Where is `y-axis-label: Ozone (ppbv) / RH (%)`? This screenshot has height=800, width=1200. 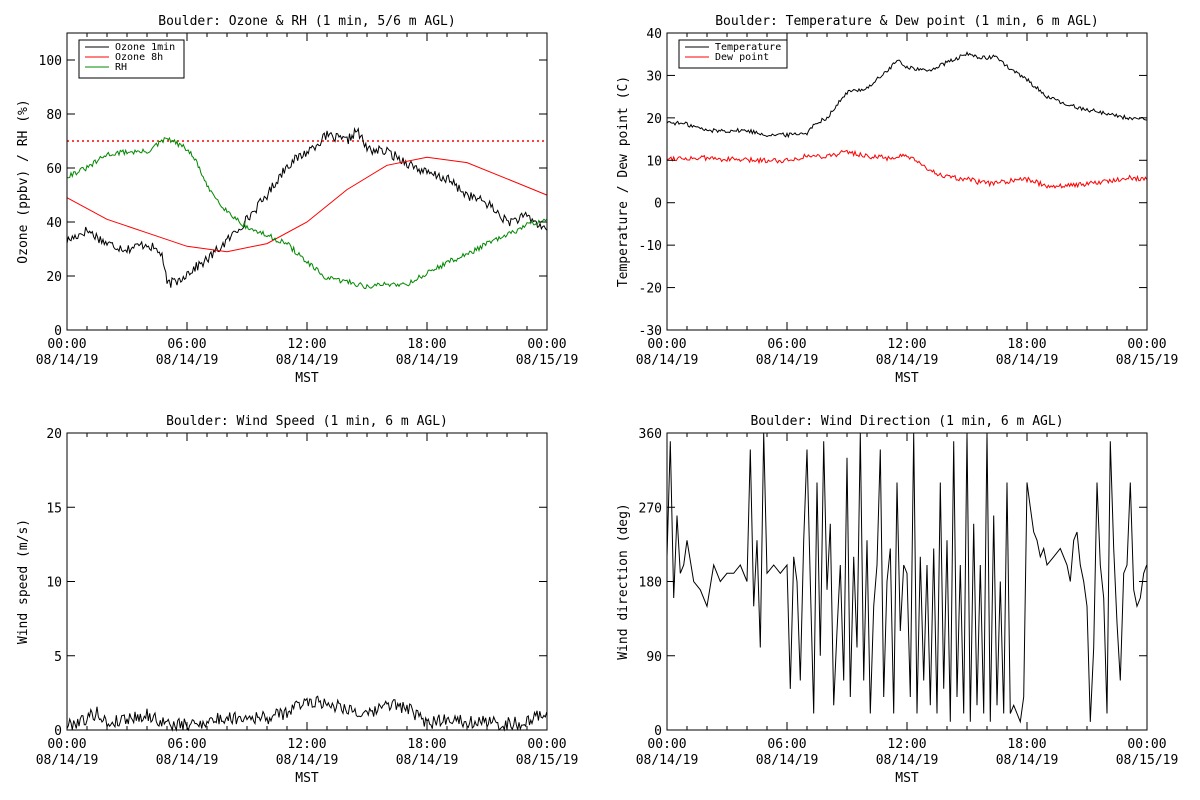 y-axis-label: Ozone (ppbv) / RH (%) is located at coordinates (23, 181).